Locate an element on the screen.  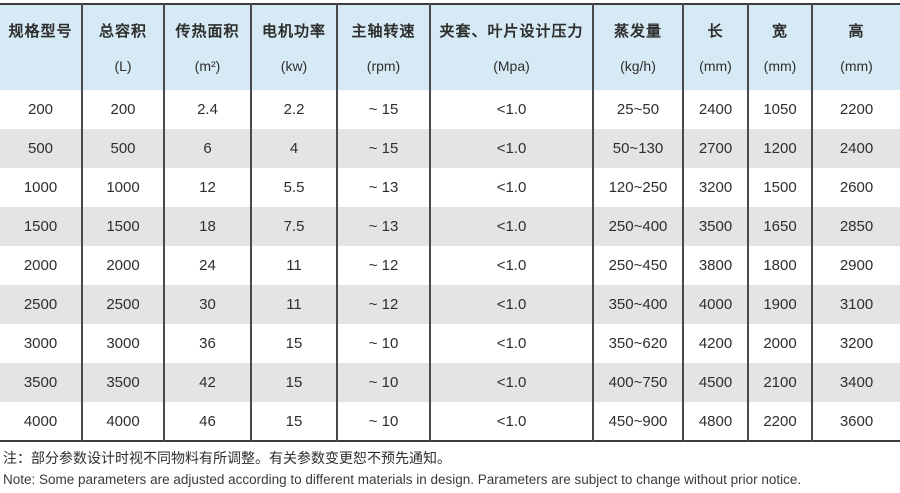
table-cell: 4 is located at coordinates (293, 148).